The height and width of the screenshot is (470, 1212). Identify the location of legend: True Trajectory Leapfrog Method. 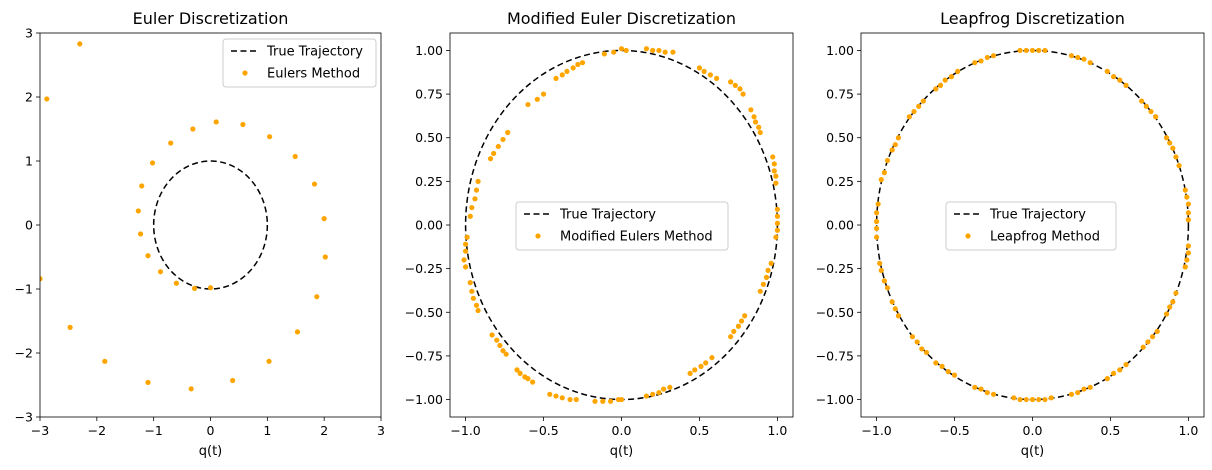
(1031, 226).